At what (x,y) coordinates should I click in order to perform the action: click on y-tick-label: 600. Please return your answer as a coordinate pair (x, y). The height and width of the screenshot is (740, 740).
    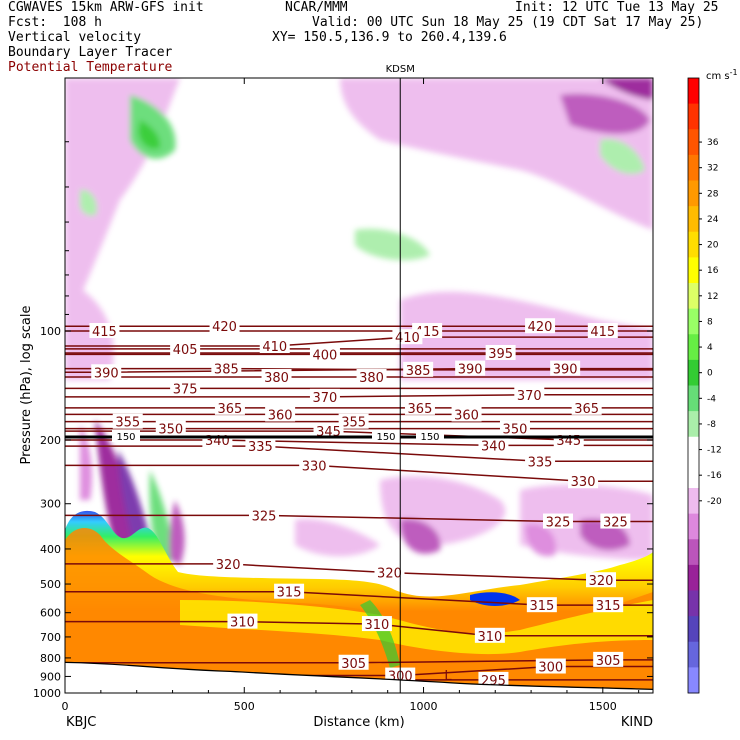
    Looking at the image, I should click on (50, 613).